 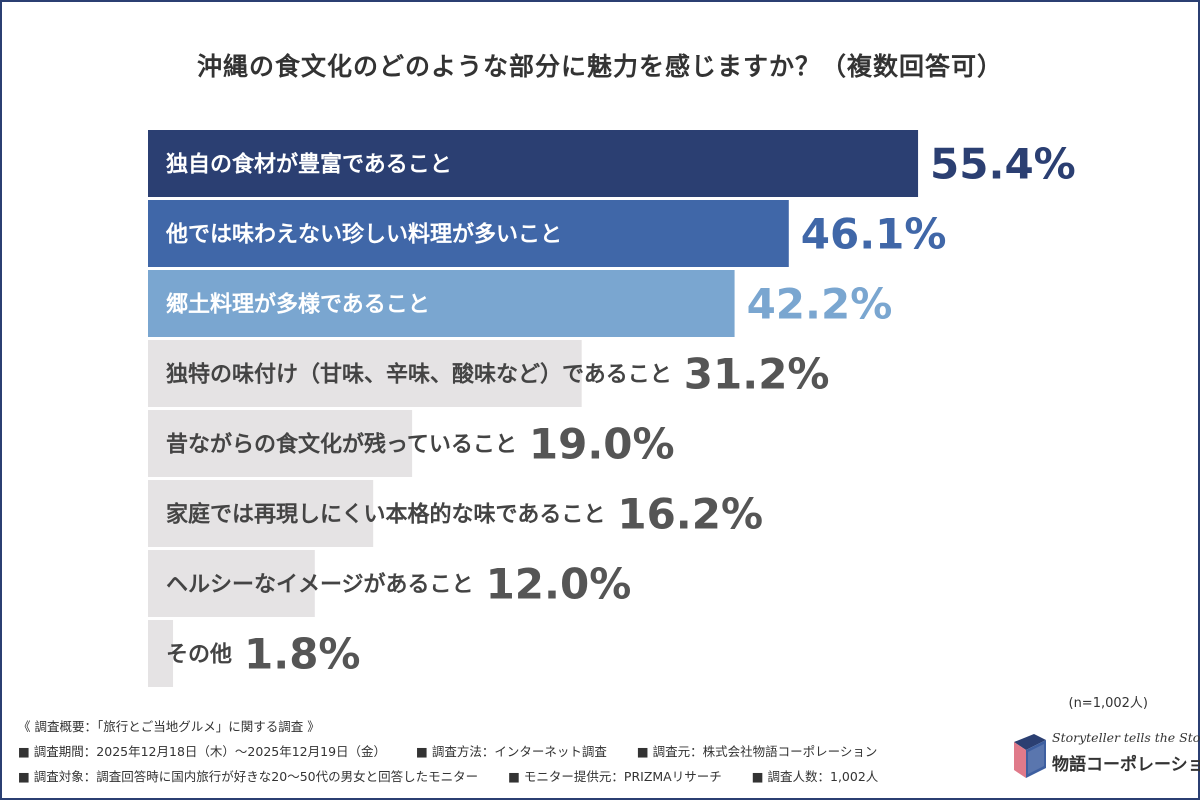 What do you see at coordinates (599, 66) in the screenshot?
I see `chart-title: 沖縄の食文化のどのような部分に魅力を感じますか？（複数回答可）` at bounding box center [599, 66].